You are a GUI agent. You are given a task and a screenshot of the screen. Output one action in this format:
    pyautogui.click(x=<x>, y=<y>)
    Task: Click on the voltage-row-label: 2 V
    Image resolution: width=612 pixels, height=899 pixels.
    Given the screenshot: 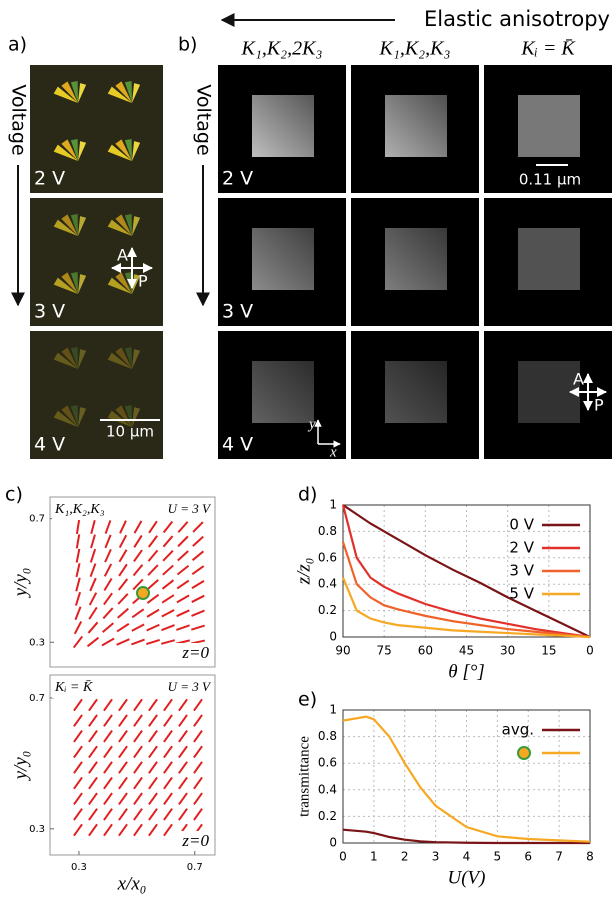 What is the action you would take?
    pyautogui.click(x=49, y=179)
    